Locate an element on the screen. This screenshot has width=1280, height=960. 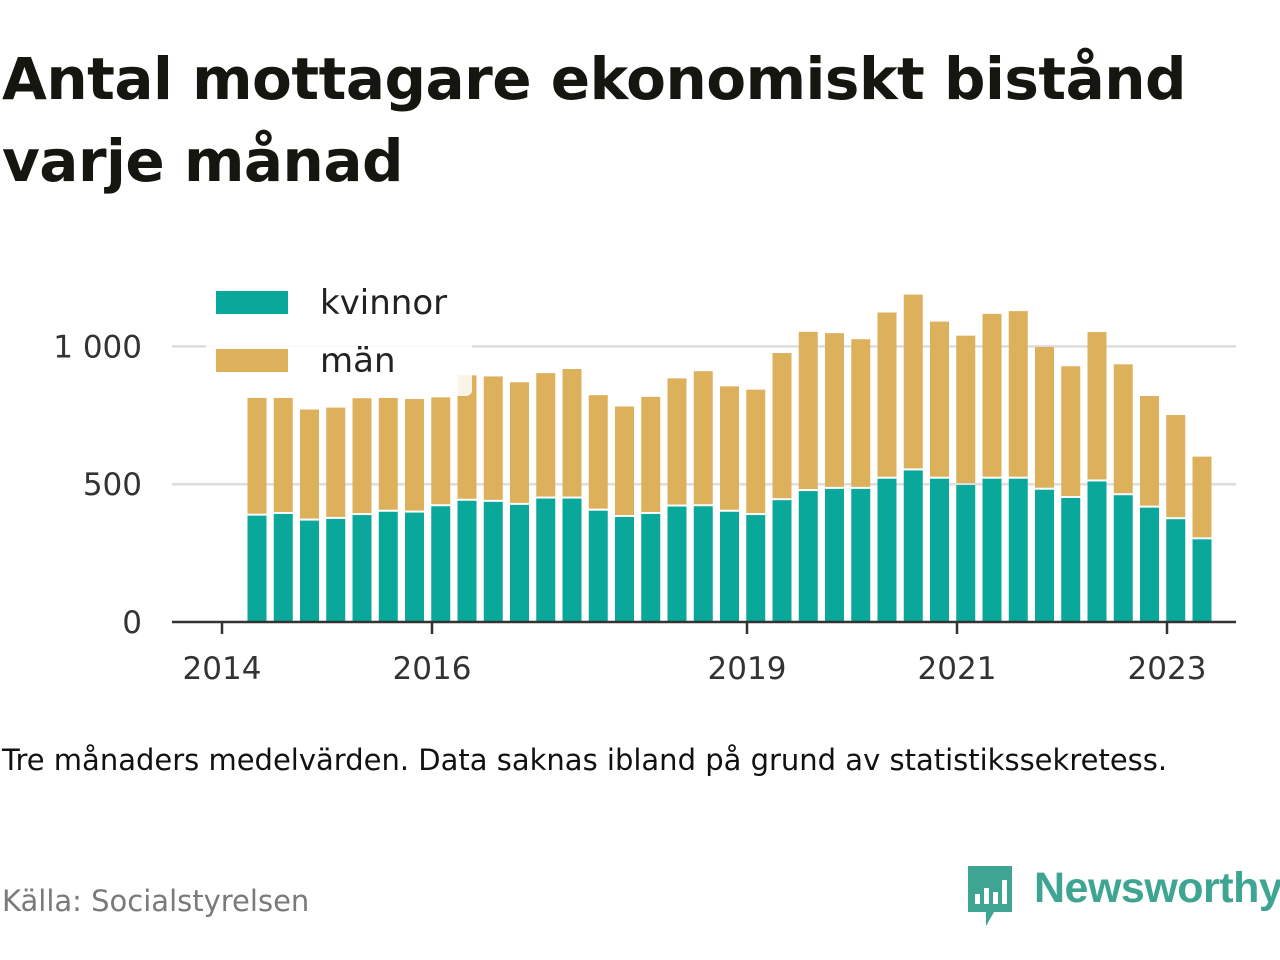
legend-label-man: män is located at coordinates (358, 361).